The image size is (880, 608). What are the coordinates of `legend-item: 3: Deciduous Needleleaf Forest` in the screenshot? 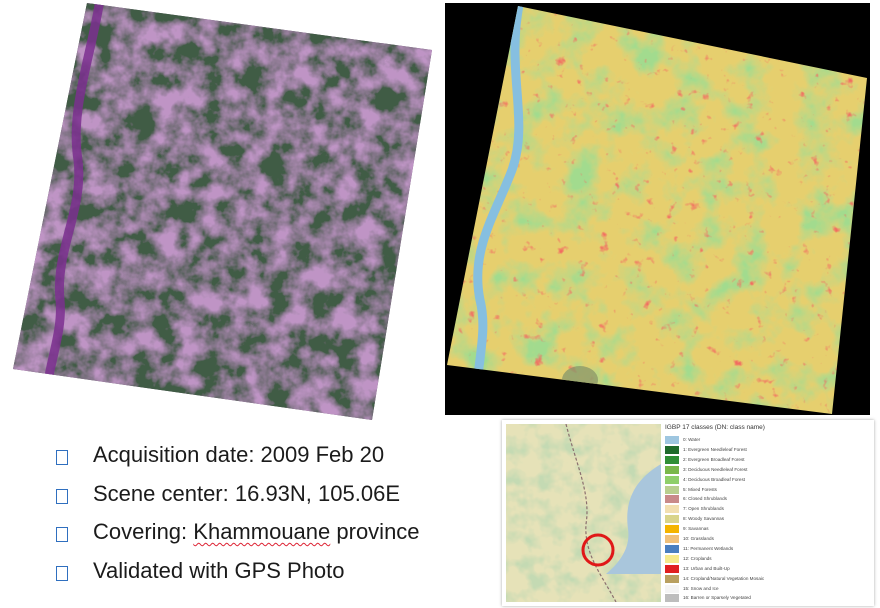 It's located at (765, 470).